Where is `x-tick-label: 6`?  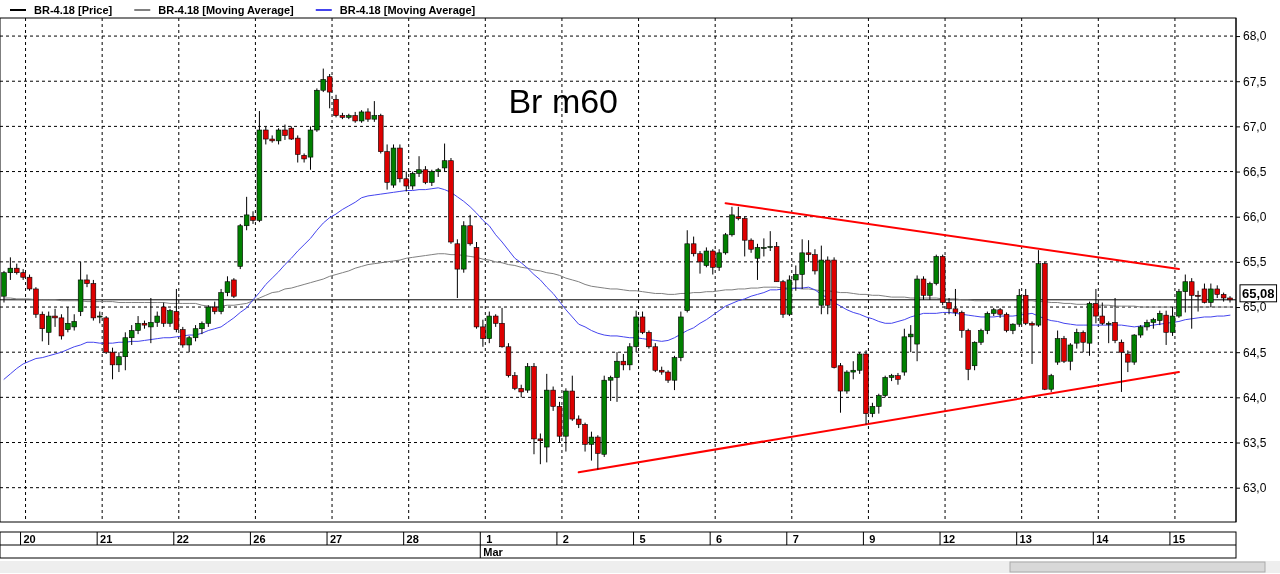
x-tick-label: 6 is located at coordinates (719, 539).